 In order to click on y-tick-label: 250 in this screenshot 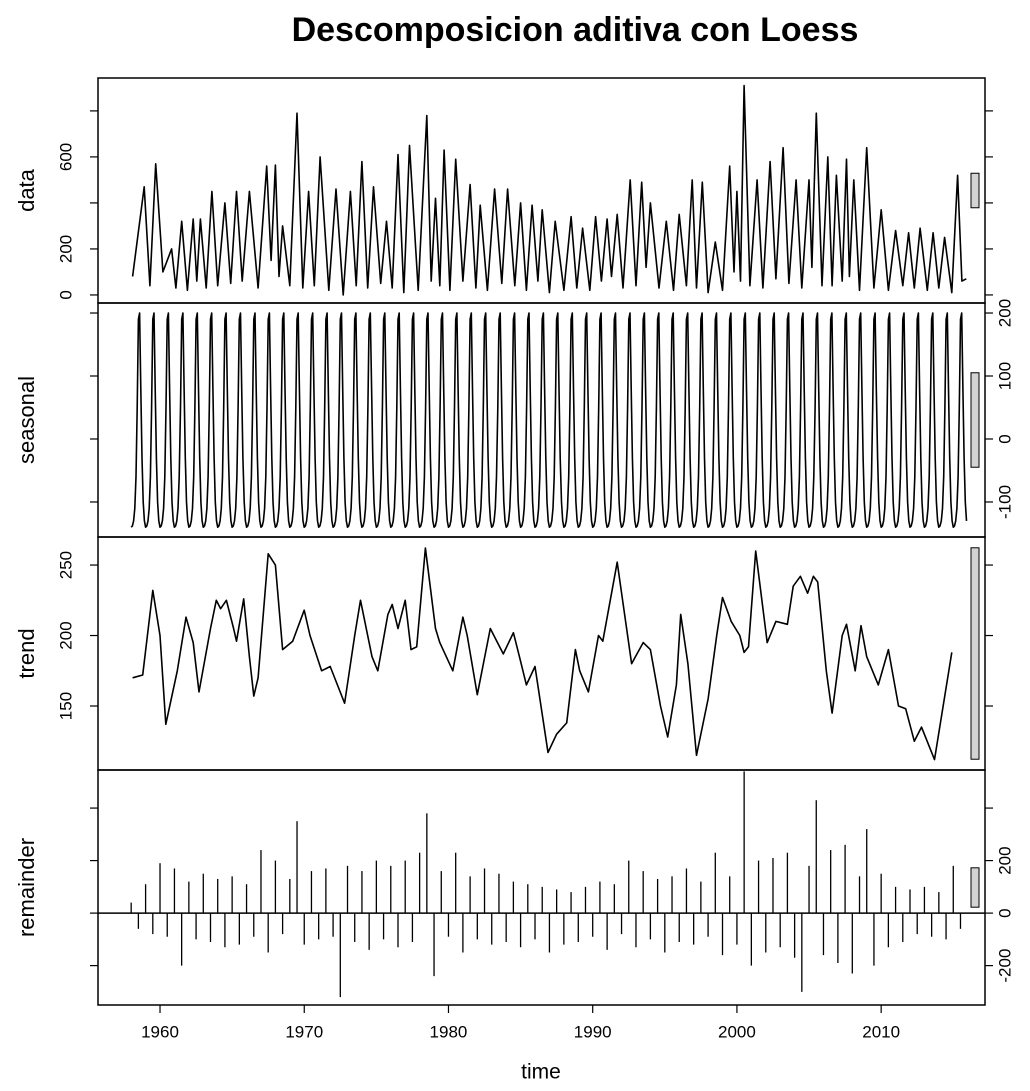, I will do `click(65, 565)`.